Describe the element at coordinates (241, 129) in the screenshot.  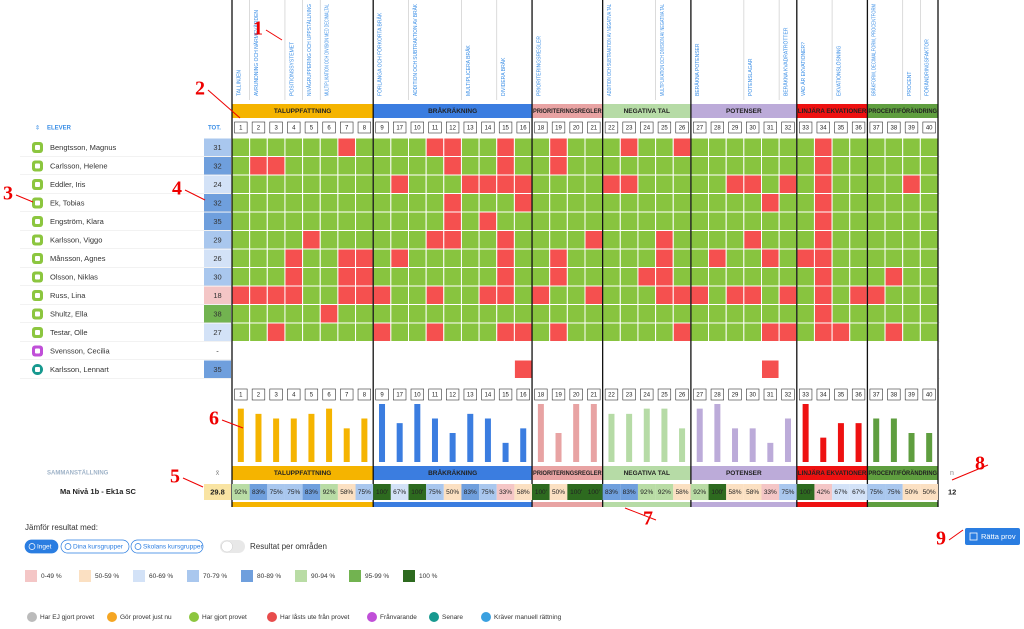
I see `question-number: 1` at that location.